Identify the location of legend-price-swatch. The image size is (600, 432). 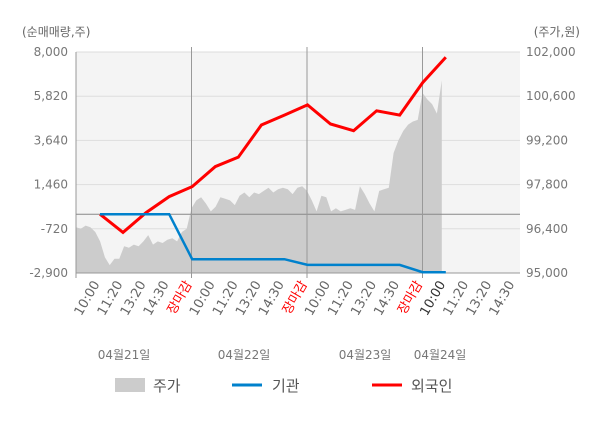
(130, 385).